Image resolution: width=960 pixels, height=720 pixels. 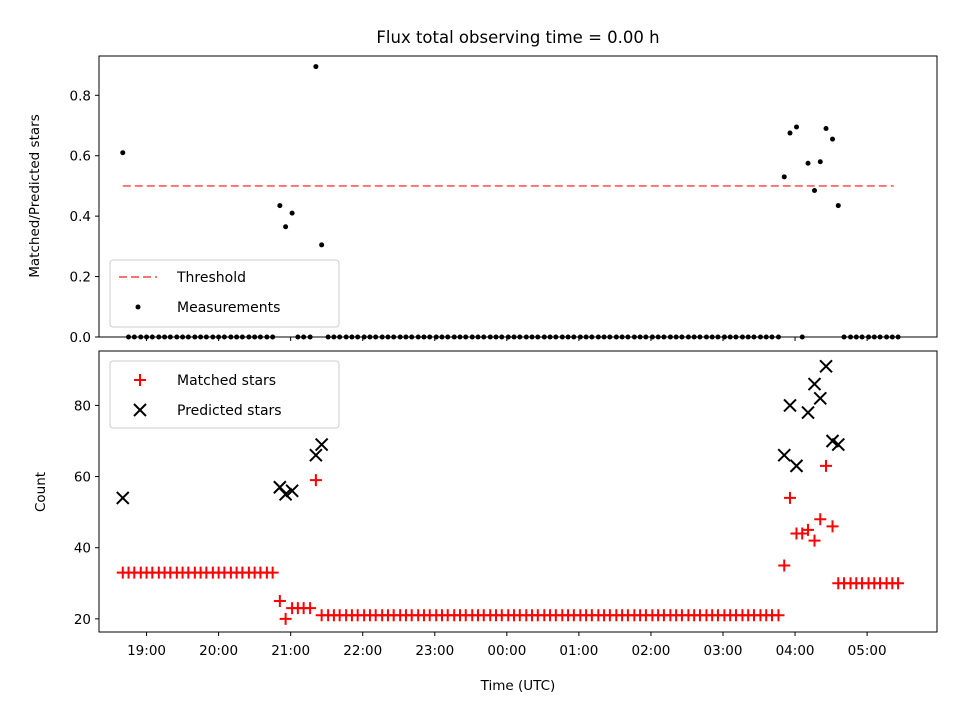 What do you see at coordinates (80, 217) in the screenshot?
I see `y-tick-label: 0.4` at bounding box center [80, 217].